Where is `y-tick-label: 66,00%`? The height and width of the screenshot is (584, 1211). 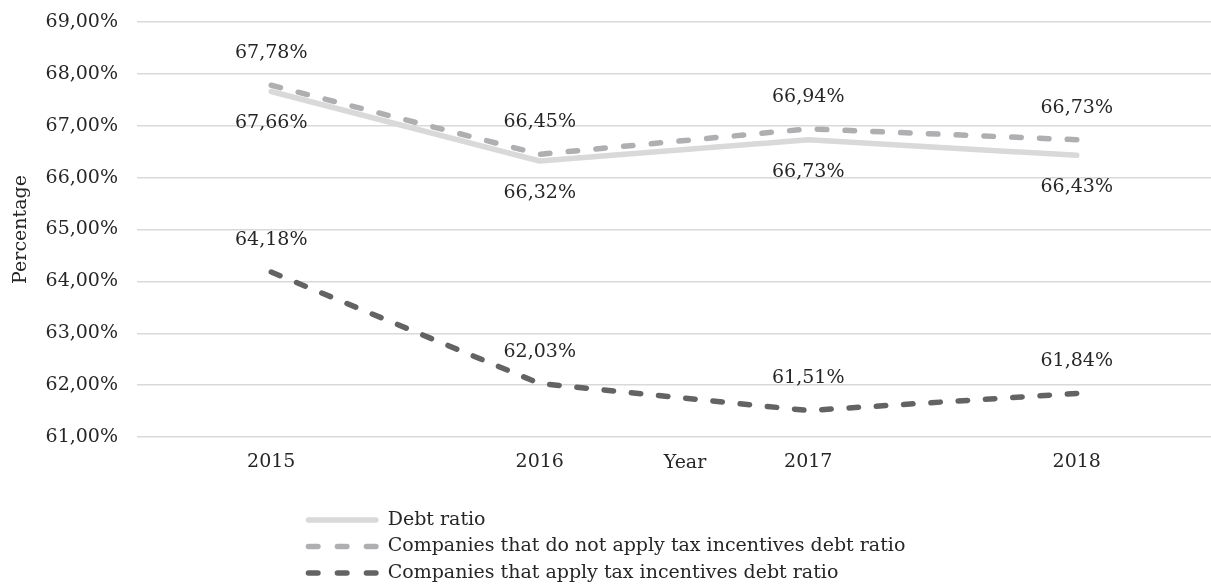 y-tick-label: 66,00% is located at coordinates (81, 175).